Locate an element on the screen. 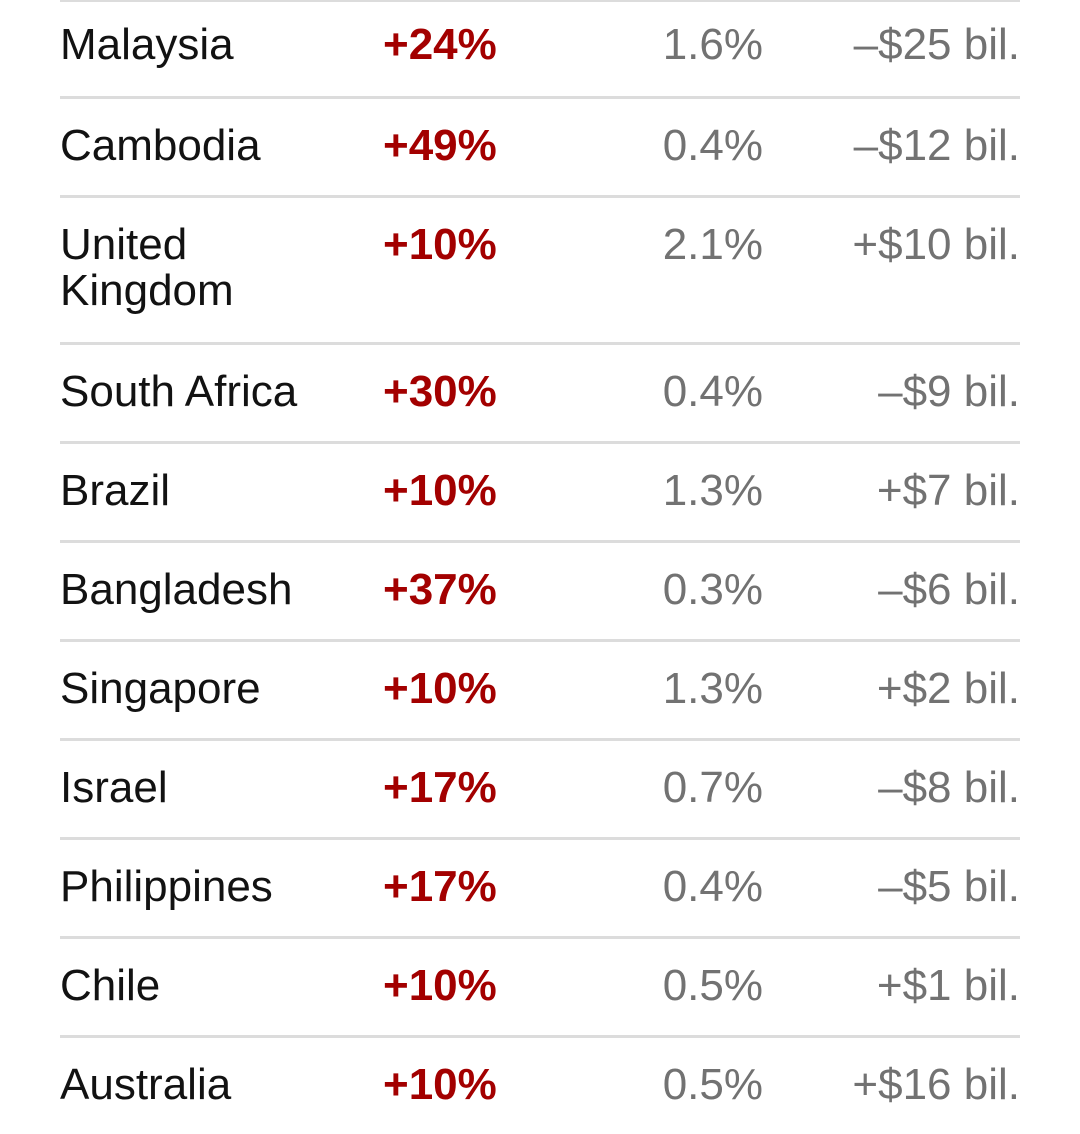 The width and height of the screenshot is (1080, 1134). import-share: 0.3% is located at coordinates (712, 589).